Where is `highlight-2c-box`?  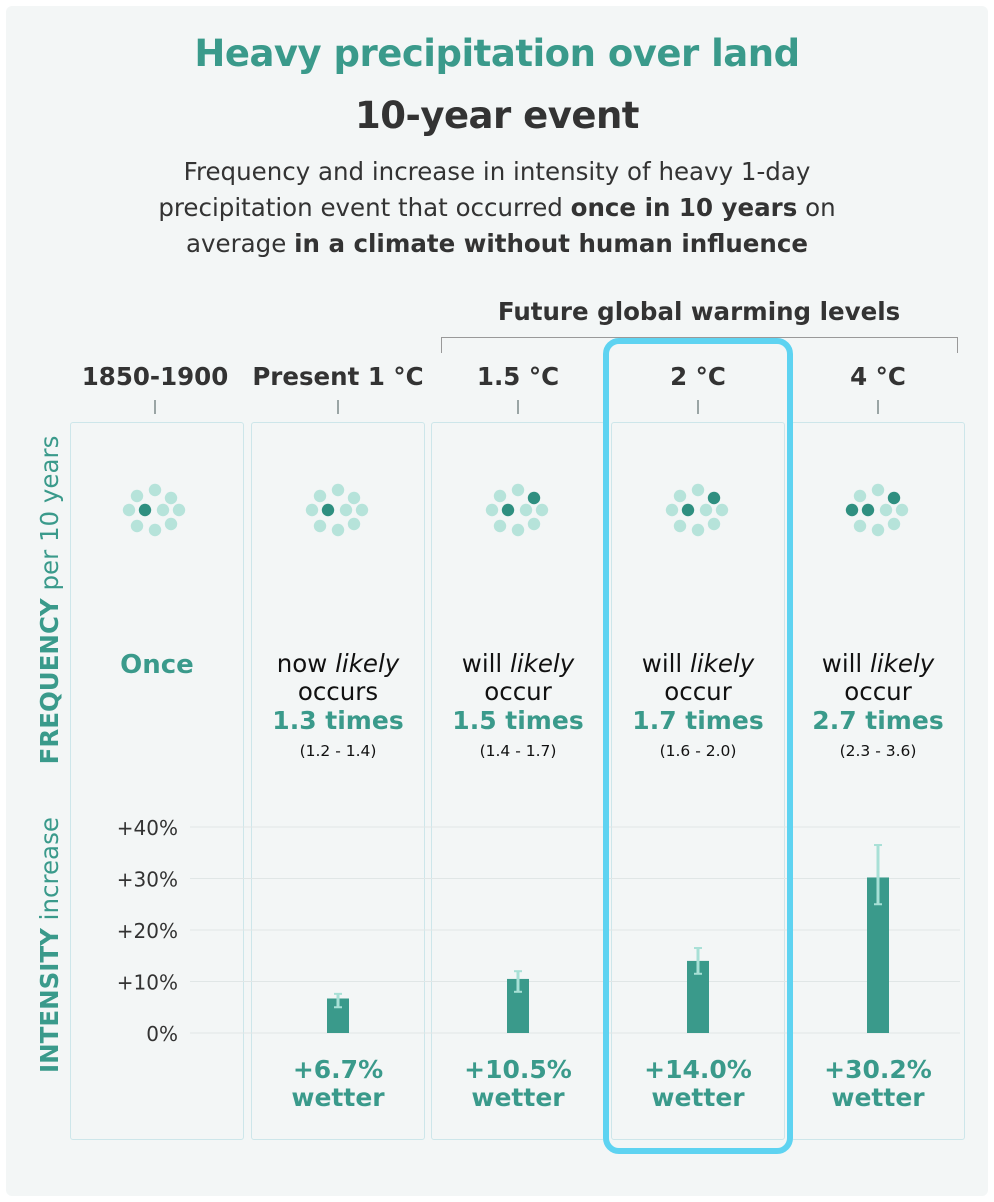
highlight-2c-box is located at coordinates (698, 746).